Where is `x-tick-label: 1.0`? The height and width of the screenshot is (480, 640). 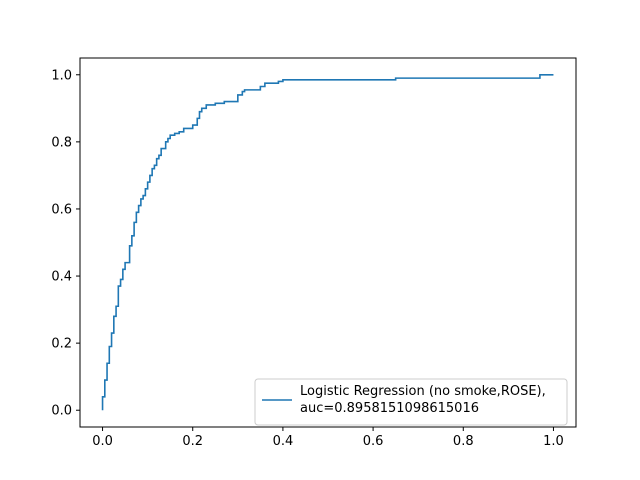
x-tick-label: 1.0 is located at coordinates (553, 441).